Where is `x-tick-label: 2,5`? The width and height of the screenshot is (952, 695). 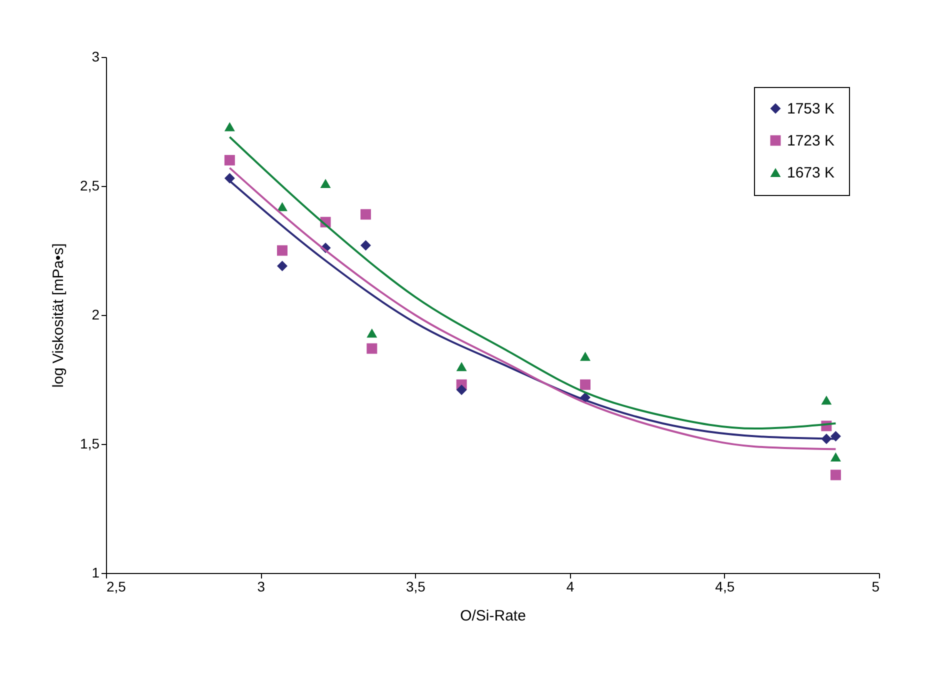 x-tick-label: 2,5 is located at coordinates (116, 586).